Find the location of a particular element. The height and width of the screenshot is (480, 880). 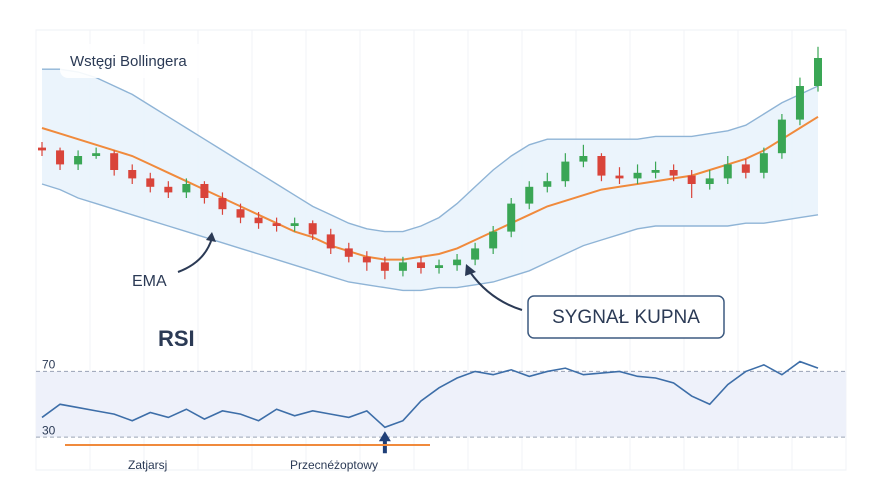

ema-arrowhead is located at coordinates (211, 237).